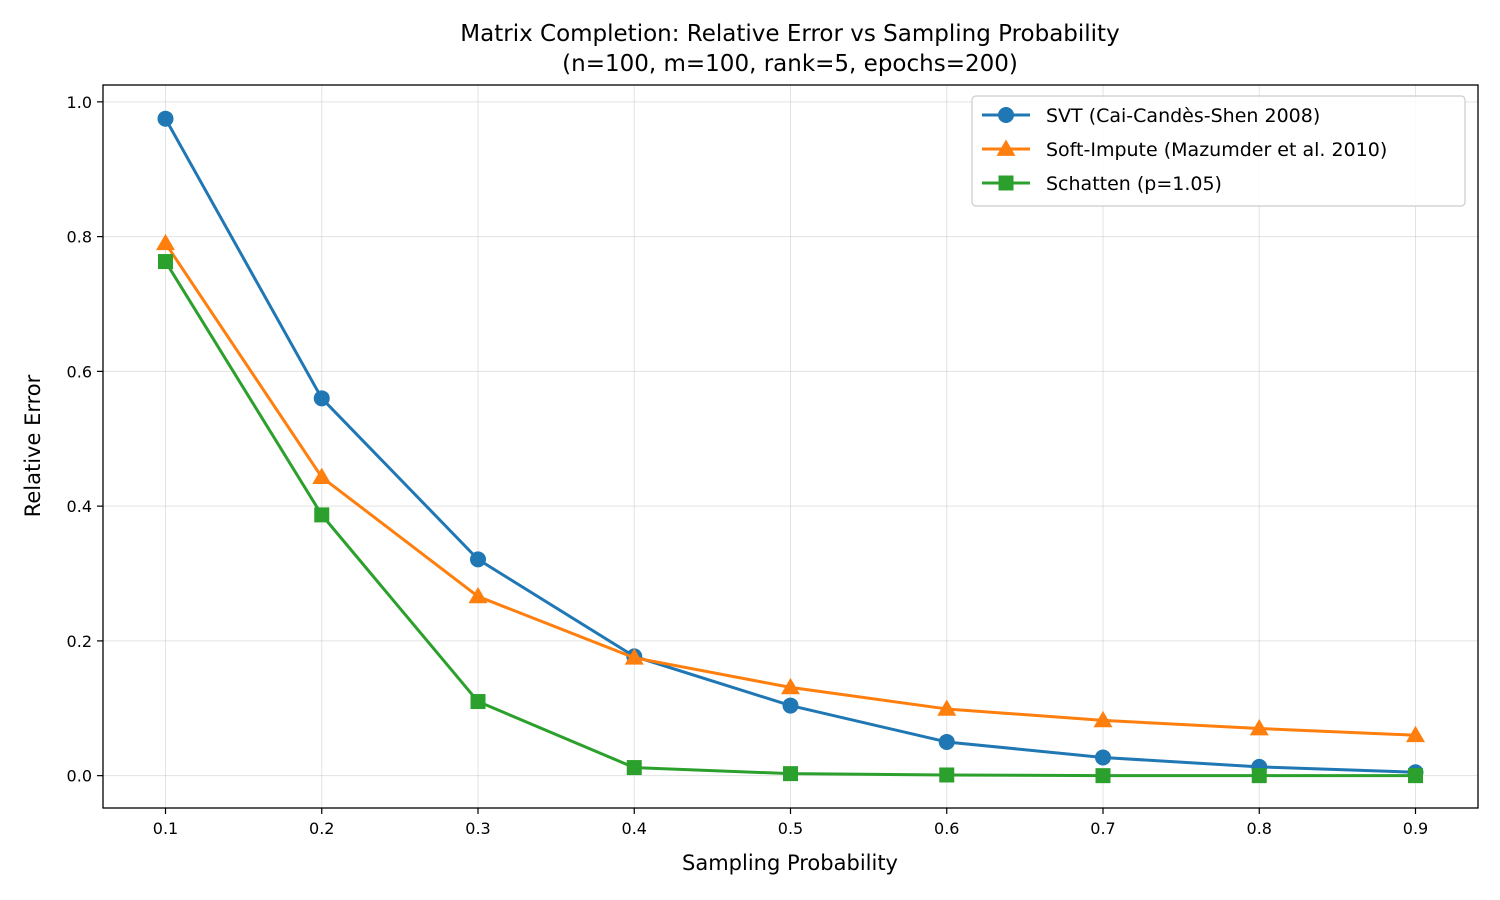 The image size is (1500, 900). I want to click on x-tick-label: 0.2, so click(321, 828).